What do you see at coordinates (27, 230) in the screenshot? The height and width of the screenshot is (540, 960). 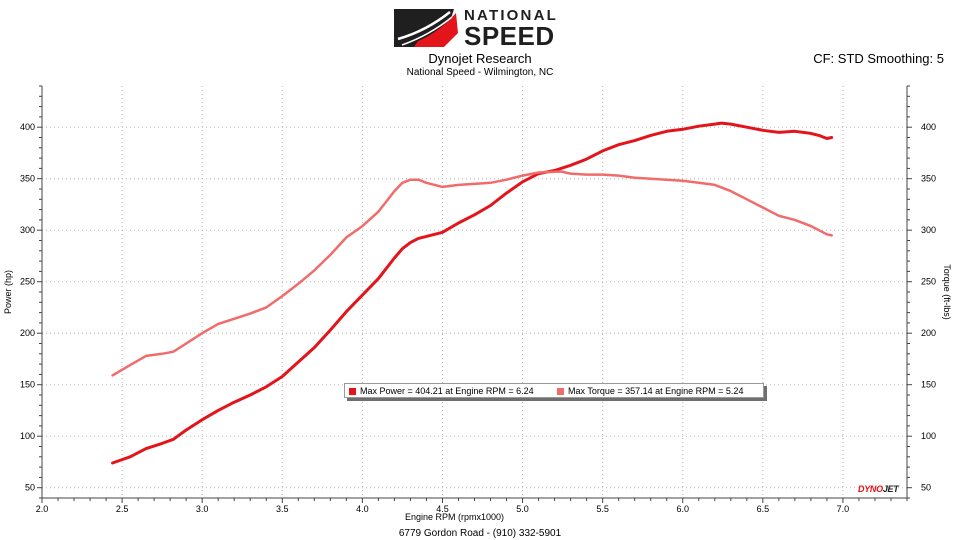 I see `y-tick-label: 300` at bounding box center [27, 230].